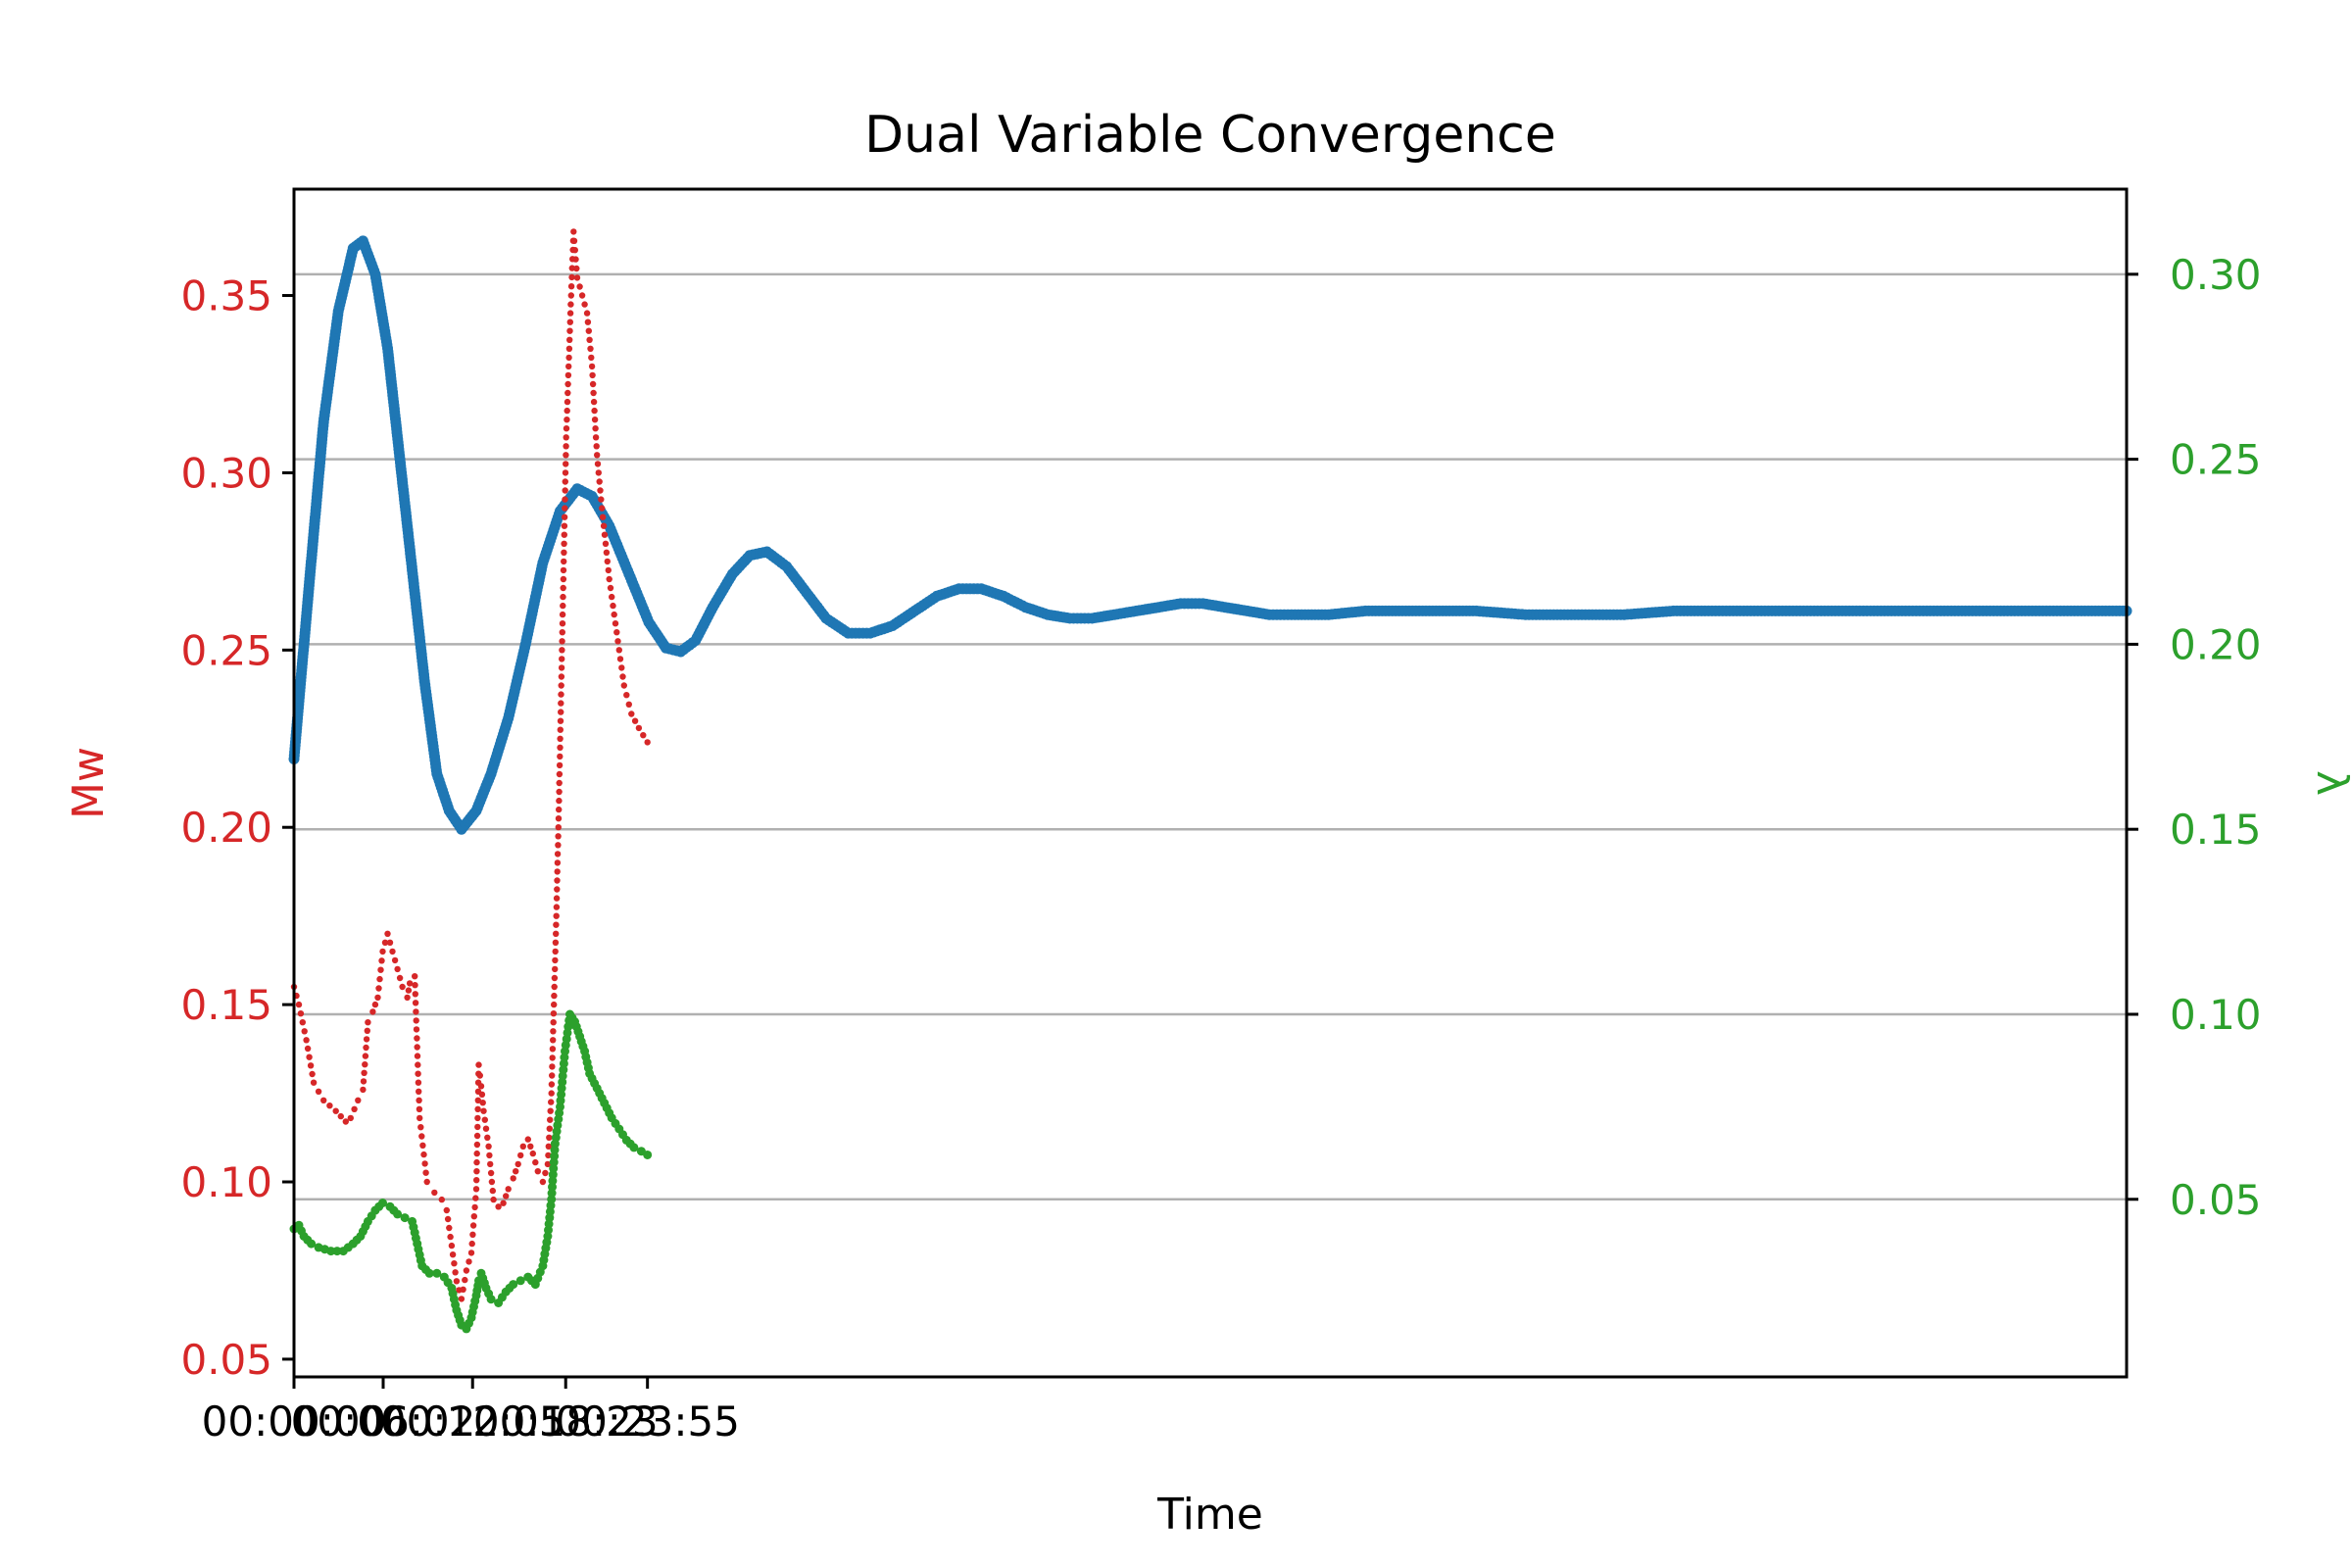 This screenshot has height=1568, width=2352. Describe the element at coordinates (226, 473) in the screenshot. I see `left-tick-label-5: 0.30` at that location.